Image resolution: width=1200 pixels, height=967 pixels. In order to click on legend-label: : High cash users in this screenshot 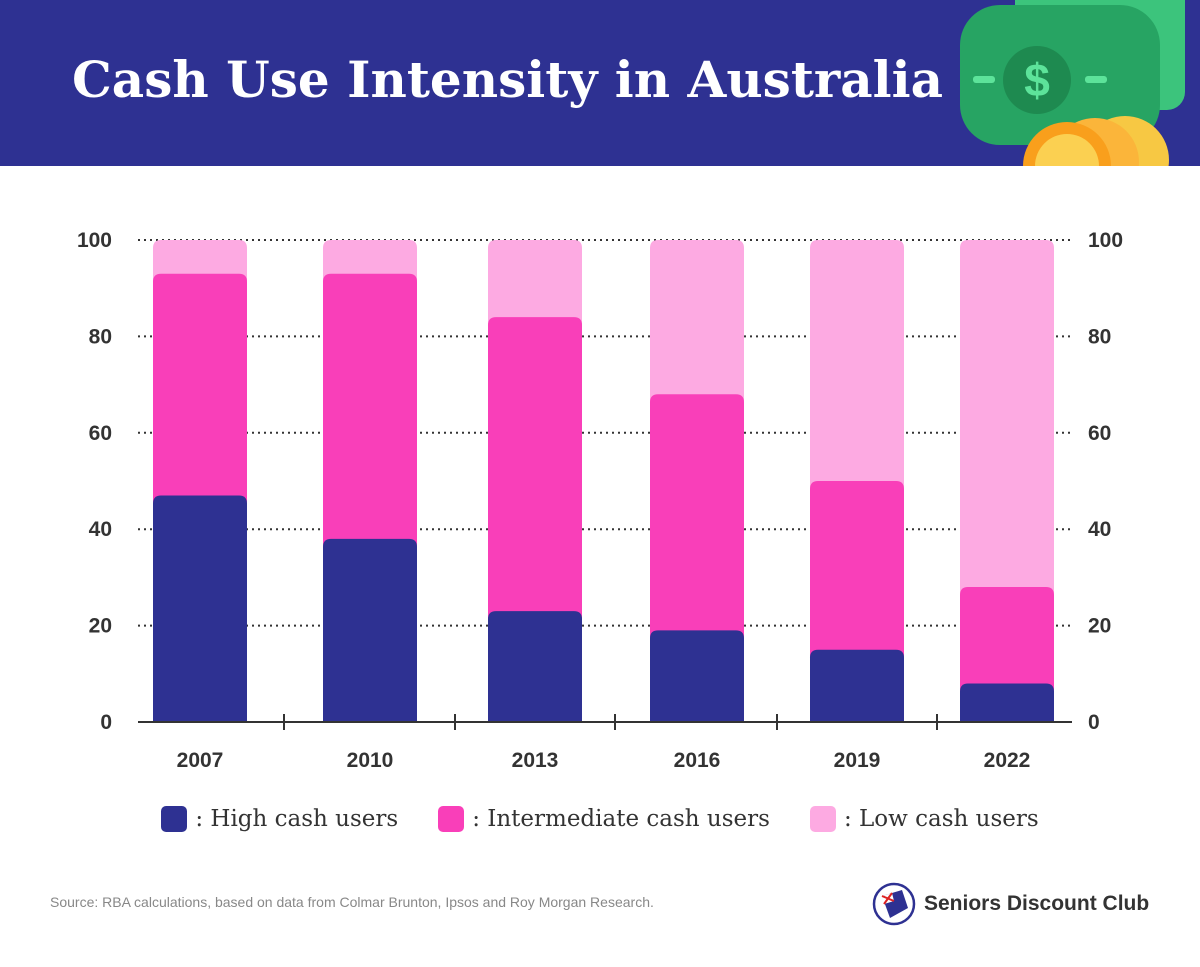, I will do `click(297, 819)`.